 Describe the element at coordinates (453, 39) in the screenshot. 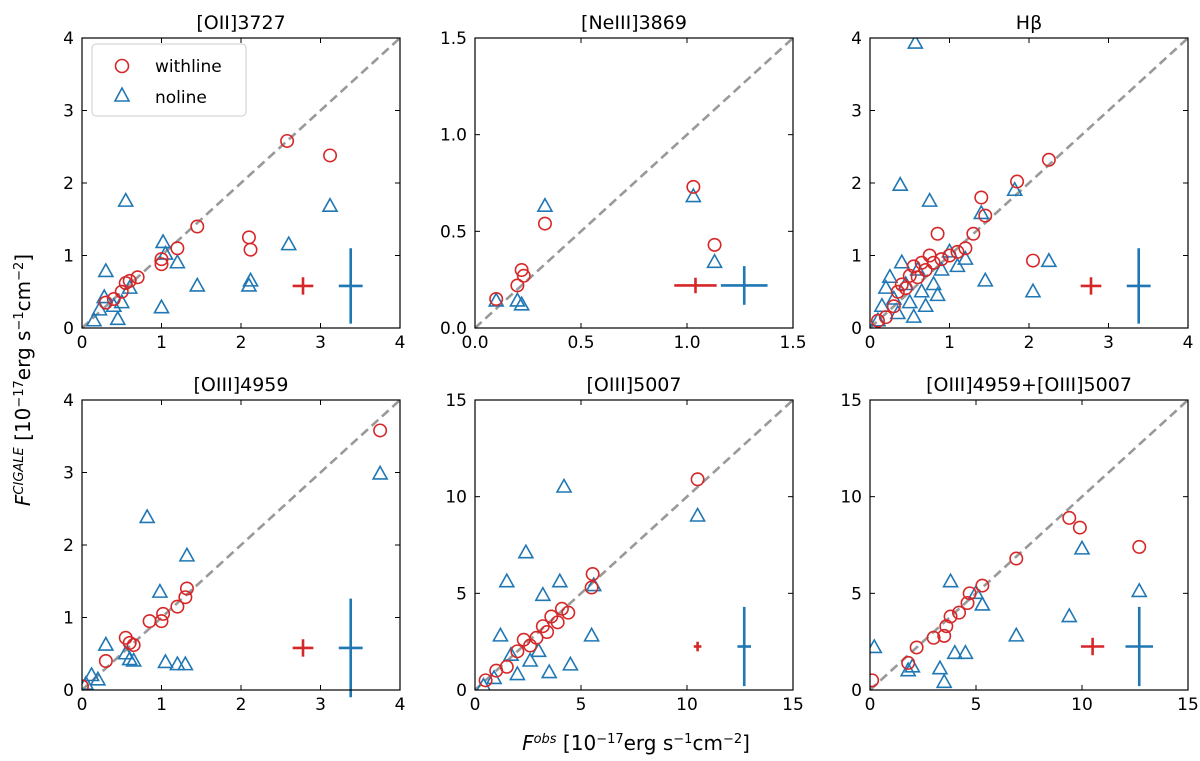

I see `y-tick-label: 1.5` at that location.